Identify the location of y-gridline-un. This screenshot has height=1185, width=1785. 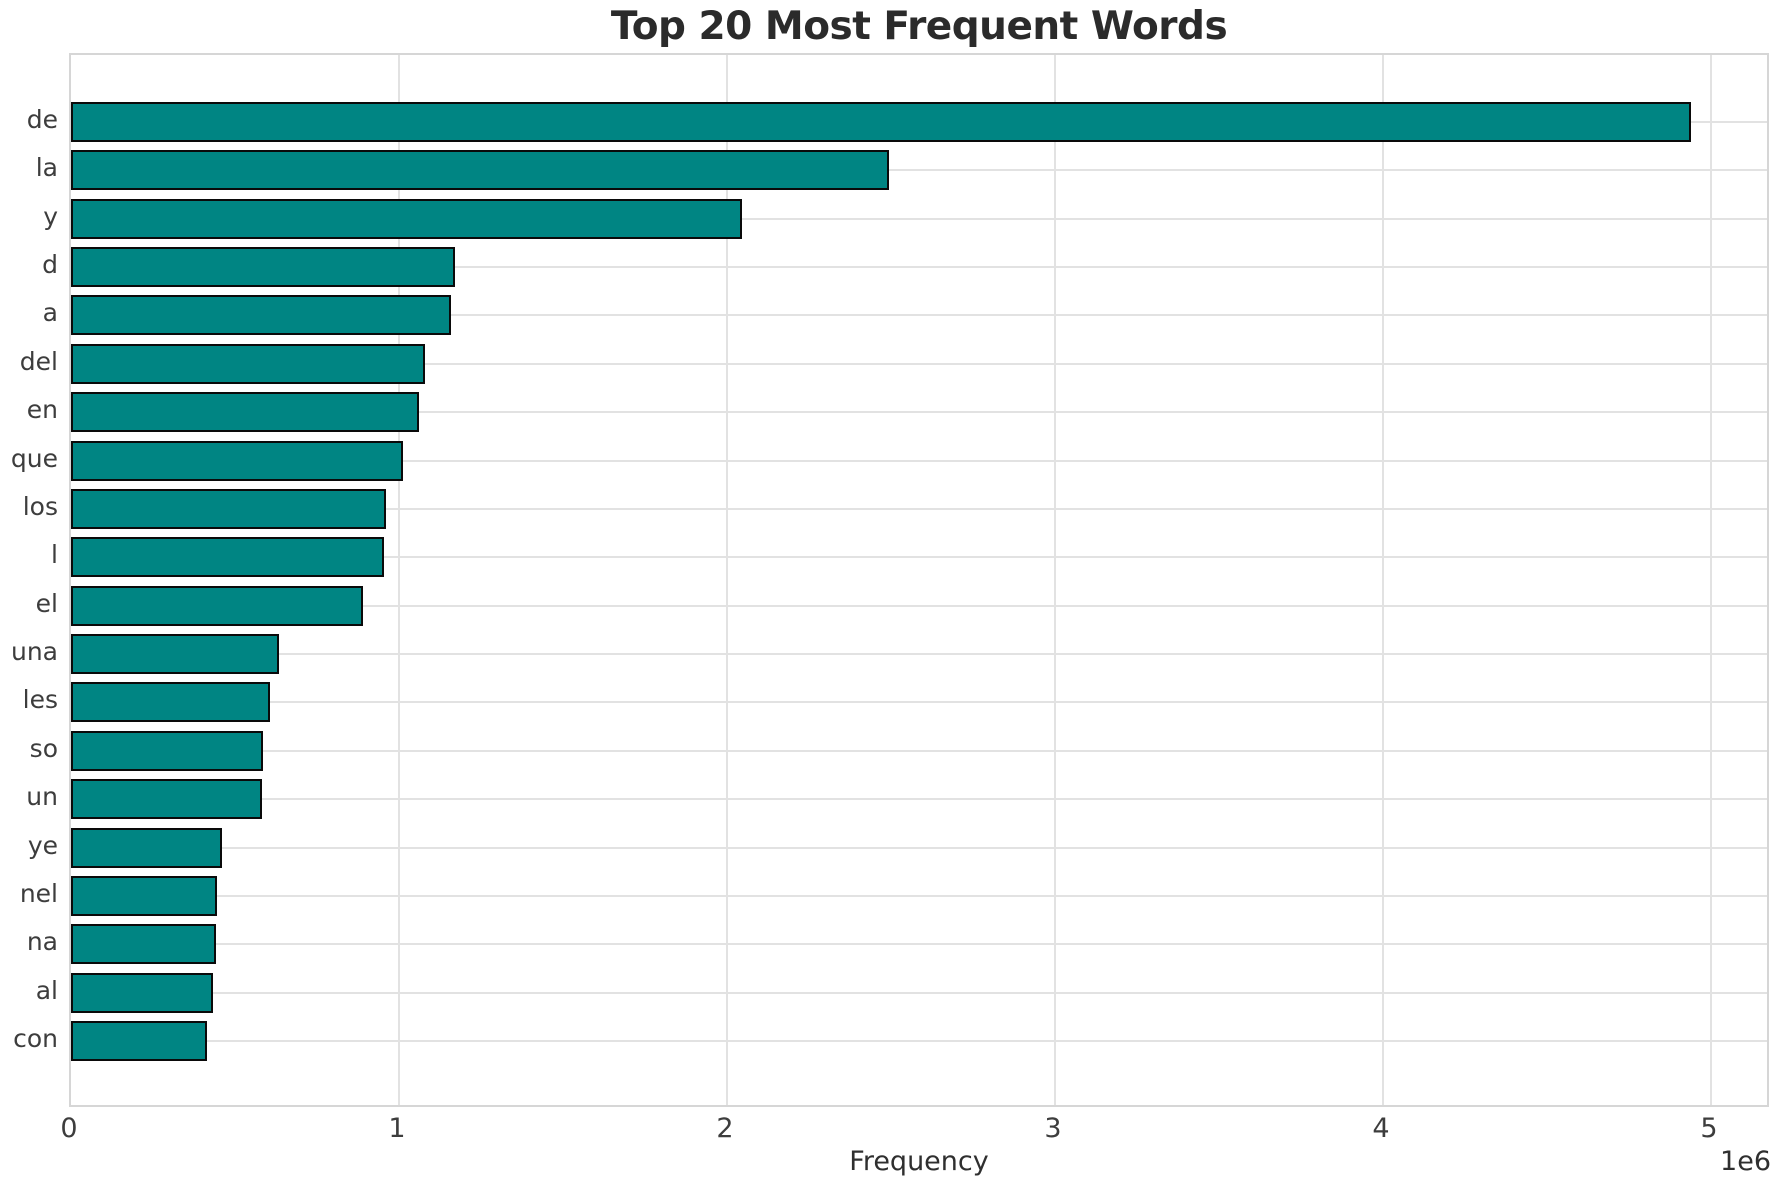
(919, 799).